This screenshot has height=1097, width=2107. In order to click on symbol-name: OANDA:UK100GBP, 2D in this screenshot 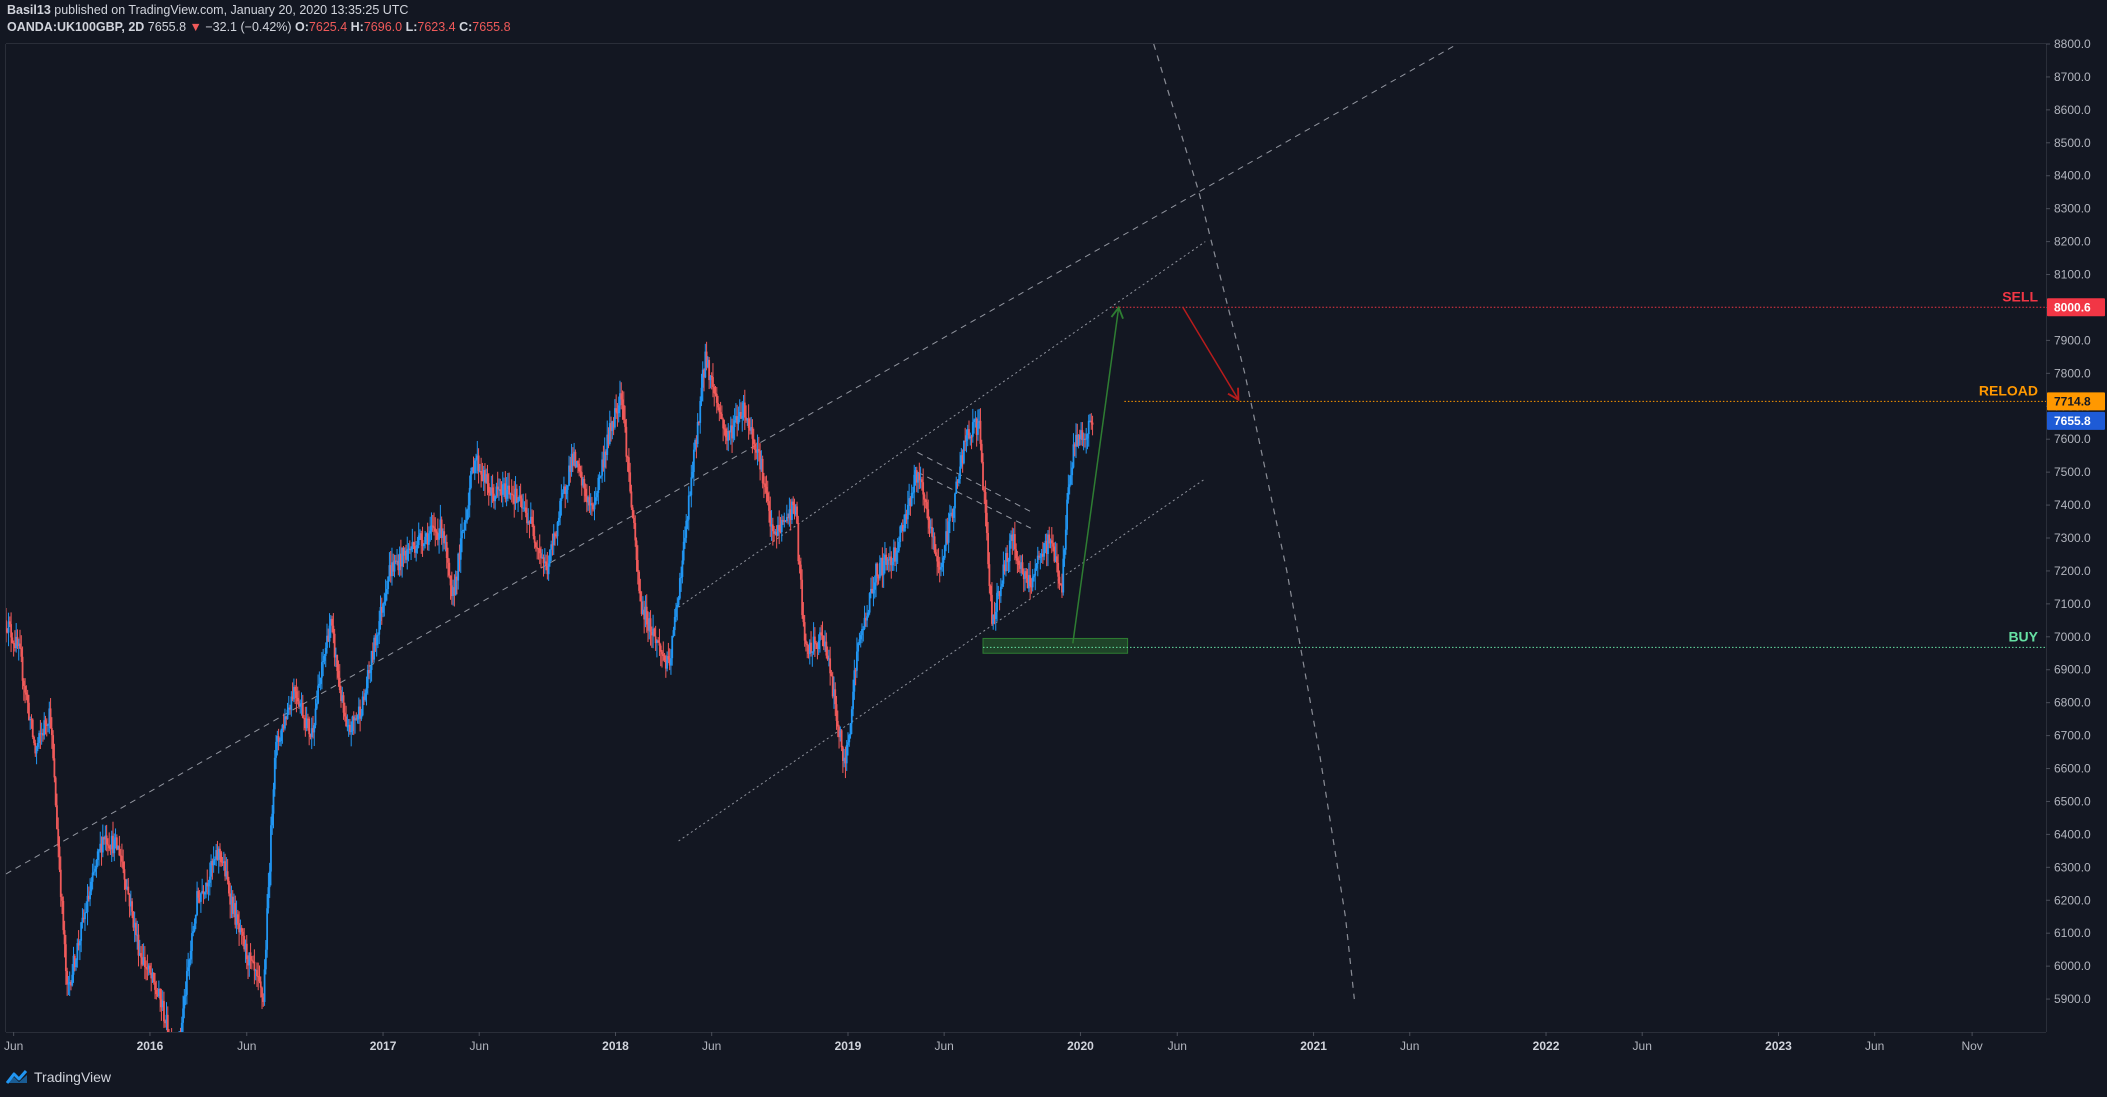, I will do `click(76, 27)`.